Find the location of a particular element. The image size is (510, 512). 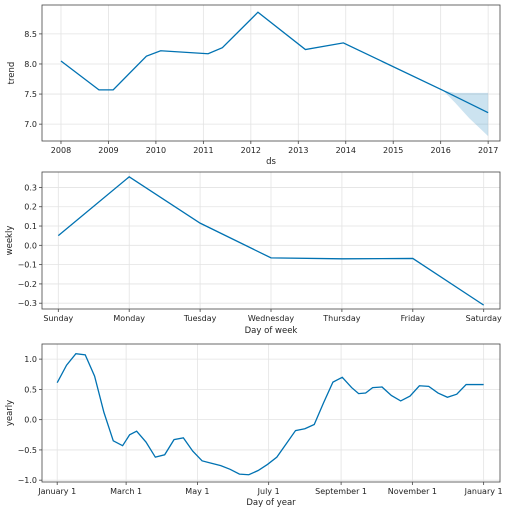

x-tick-label: September 1 is located at coordinates (341, 491).